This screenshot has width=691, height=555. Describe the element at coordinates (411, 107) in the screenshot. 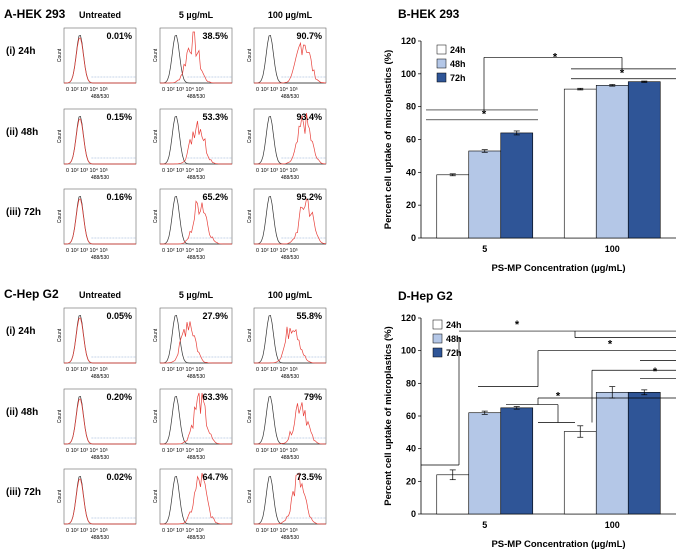

I see `y-tick-label: 80` at that location.